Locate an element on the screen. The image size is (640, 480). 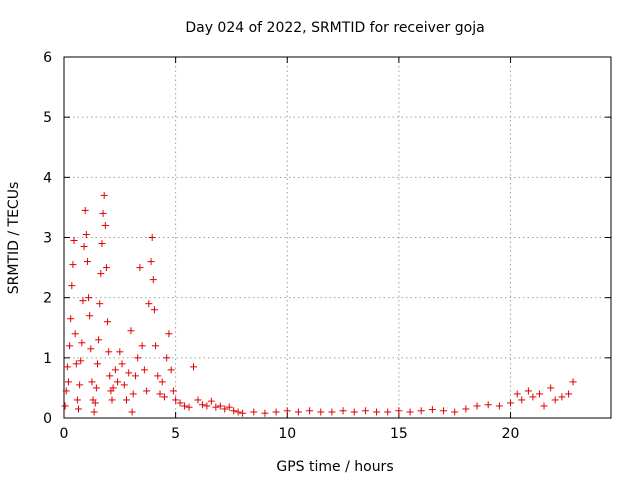
x-tick-label: 20 is located at coordinates (511, 434).